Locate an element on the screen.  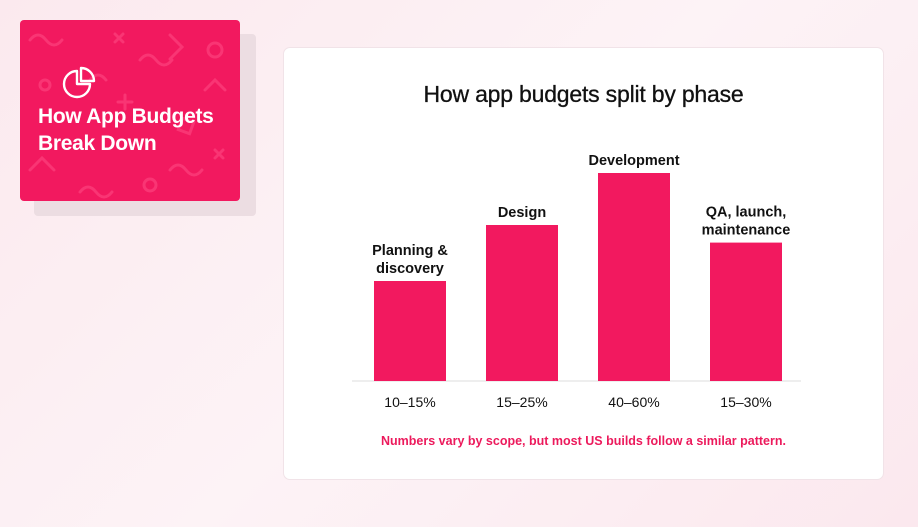
tick-label-2: 40–60% is located at coordinates (633, 402).